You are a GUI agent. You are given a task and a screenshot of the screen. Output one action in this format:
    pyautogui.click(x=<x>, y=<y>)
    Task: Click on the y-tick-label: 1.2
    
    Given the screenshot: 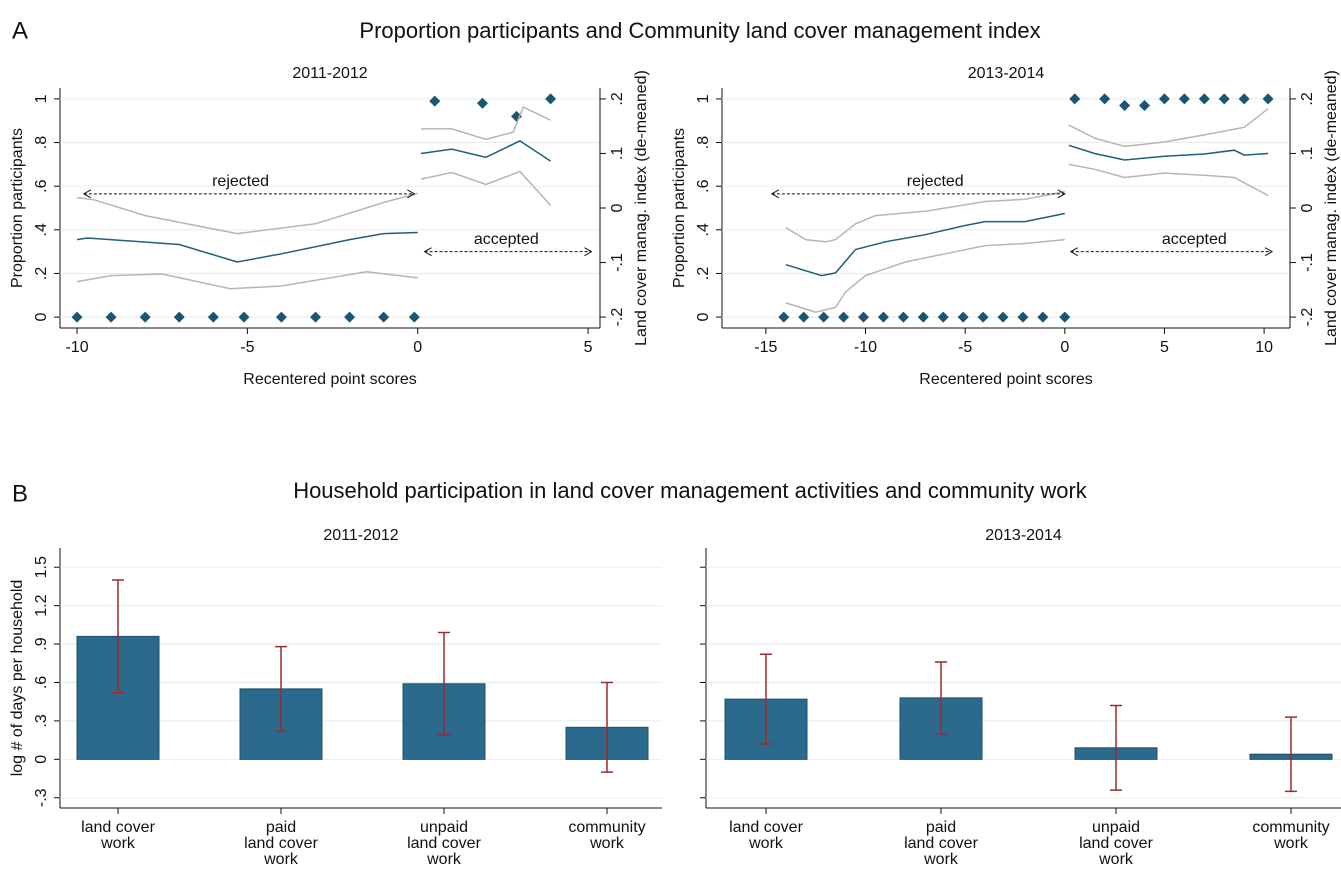 What is the action you would take?
    pyautogui.click(x=41, y=605)
    